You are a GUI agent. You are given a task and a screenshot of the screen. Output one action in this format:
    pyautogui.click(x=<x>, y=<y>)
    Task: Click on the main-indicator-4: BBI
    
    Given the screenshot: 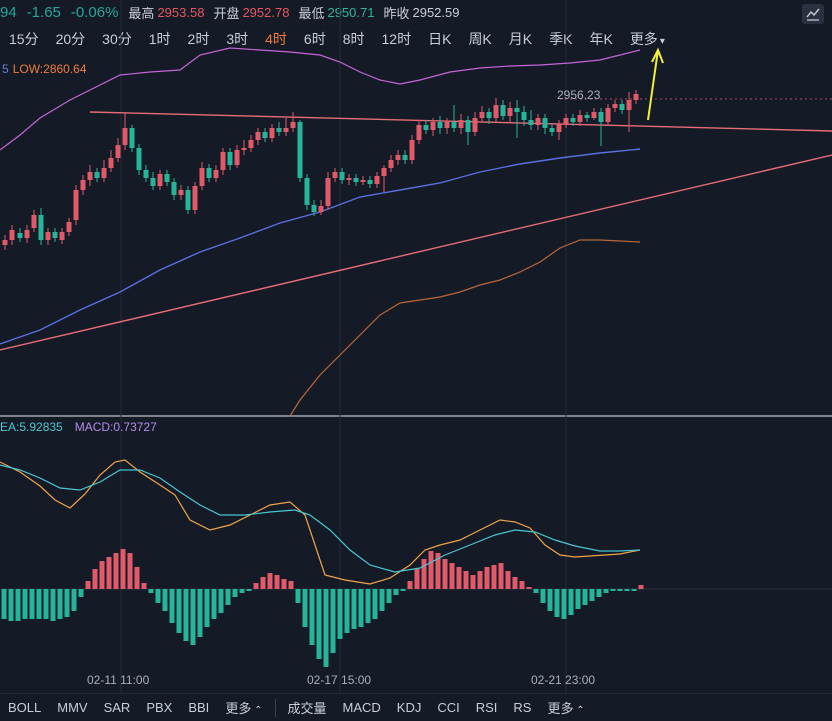 What is the action you would take?
    pyautogui.click(x=199, y=707)
    